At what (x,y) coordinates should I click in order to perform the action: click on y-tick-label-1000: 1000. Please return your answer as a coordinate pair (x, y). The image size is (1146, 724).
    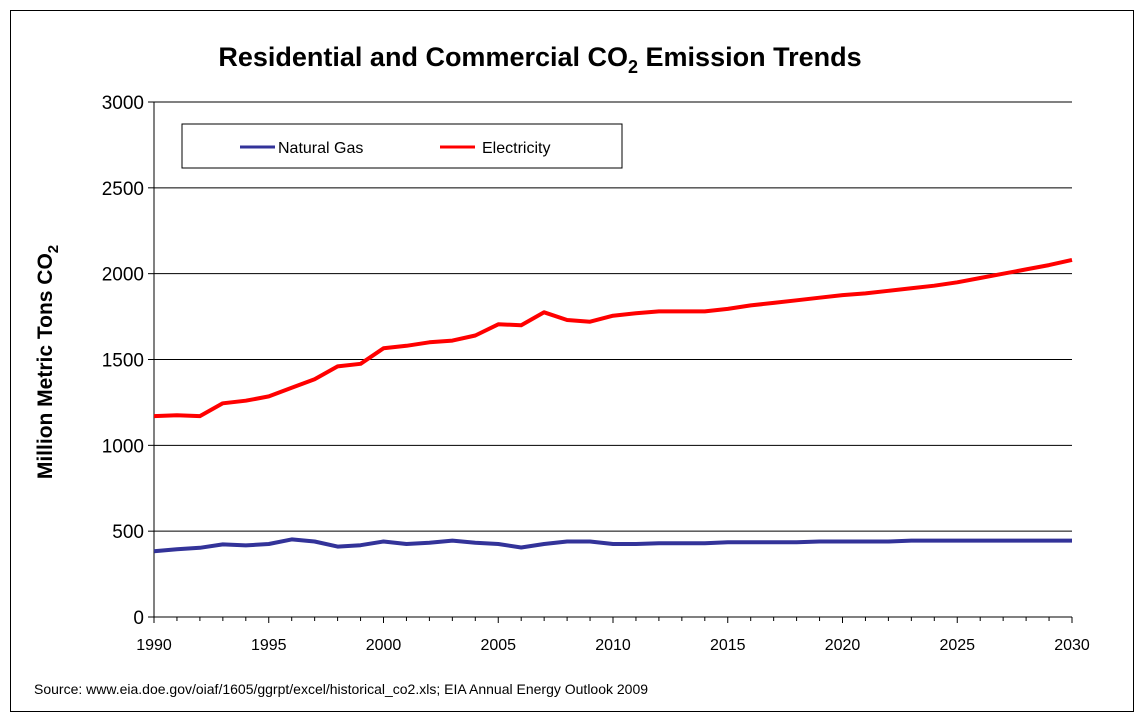
    Looking at the image, I should click on (123, 446).